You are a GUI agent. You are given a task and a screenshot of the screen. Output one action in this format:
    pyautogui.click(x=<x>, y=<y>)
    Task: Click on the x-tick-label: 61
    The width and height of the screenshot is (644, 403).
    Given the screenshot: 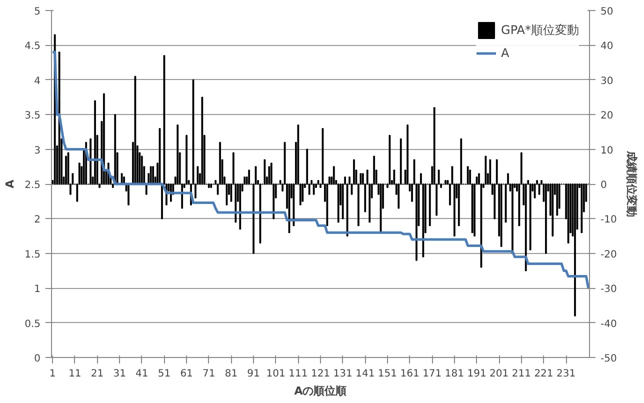 What is the action you would take?
    pyautogui.click(x=186, y=374)
    